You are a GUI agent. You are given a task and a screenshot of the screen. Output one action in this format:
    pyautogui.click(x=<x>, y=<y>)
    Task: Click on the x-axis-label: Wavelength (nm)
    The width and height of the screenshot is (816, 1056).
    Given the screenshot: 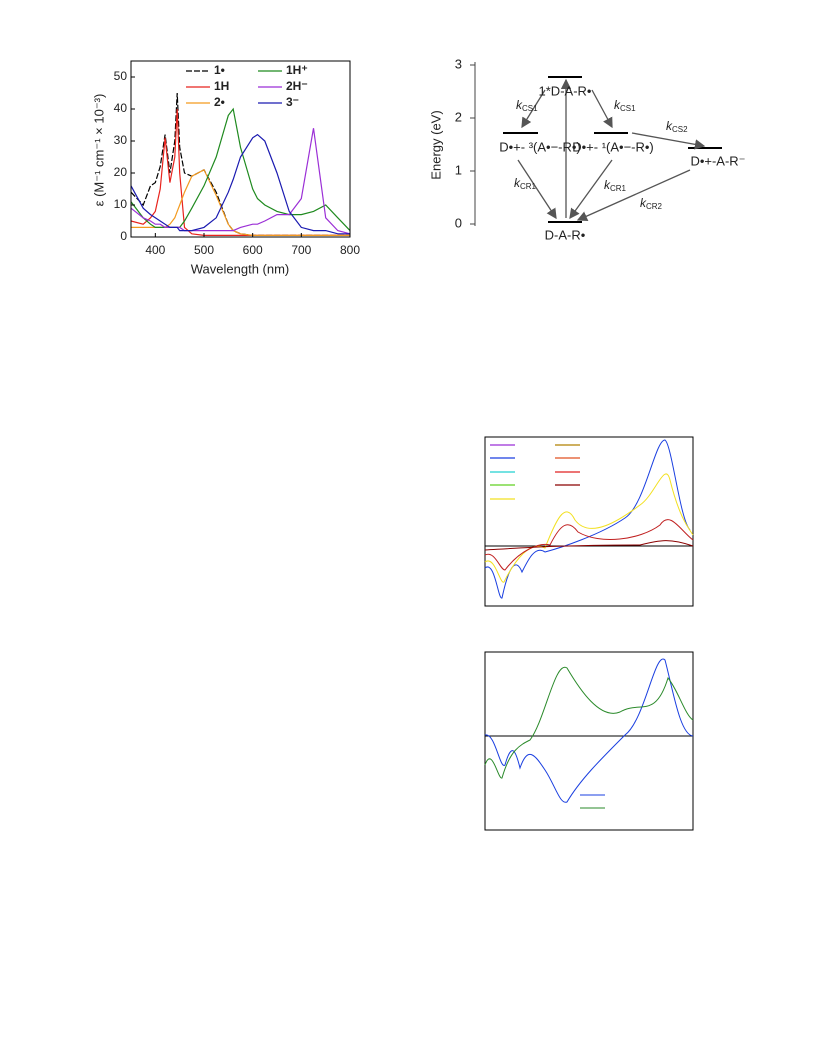 What is the action you would take?
    pyautogui.click(x=240, y=268)
    